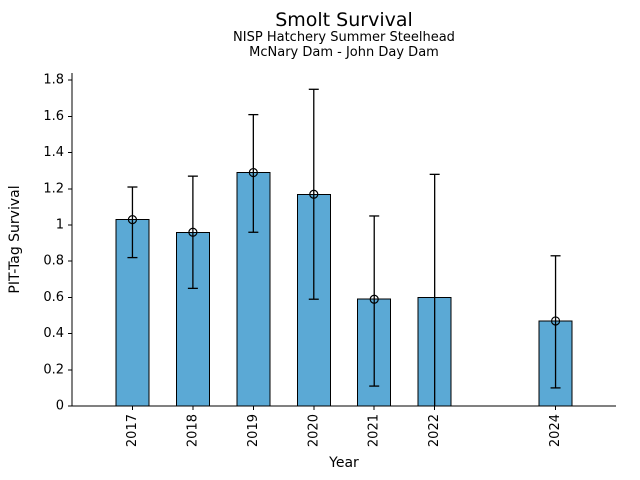  I want to click on y-axis-label: PIT-Tag Survival, so click(15, 239).